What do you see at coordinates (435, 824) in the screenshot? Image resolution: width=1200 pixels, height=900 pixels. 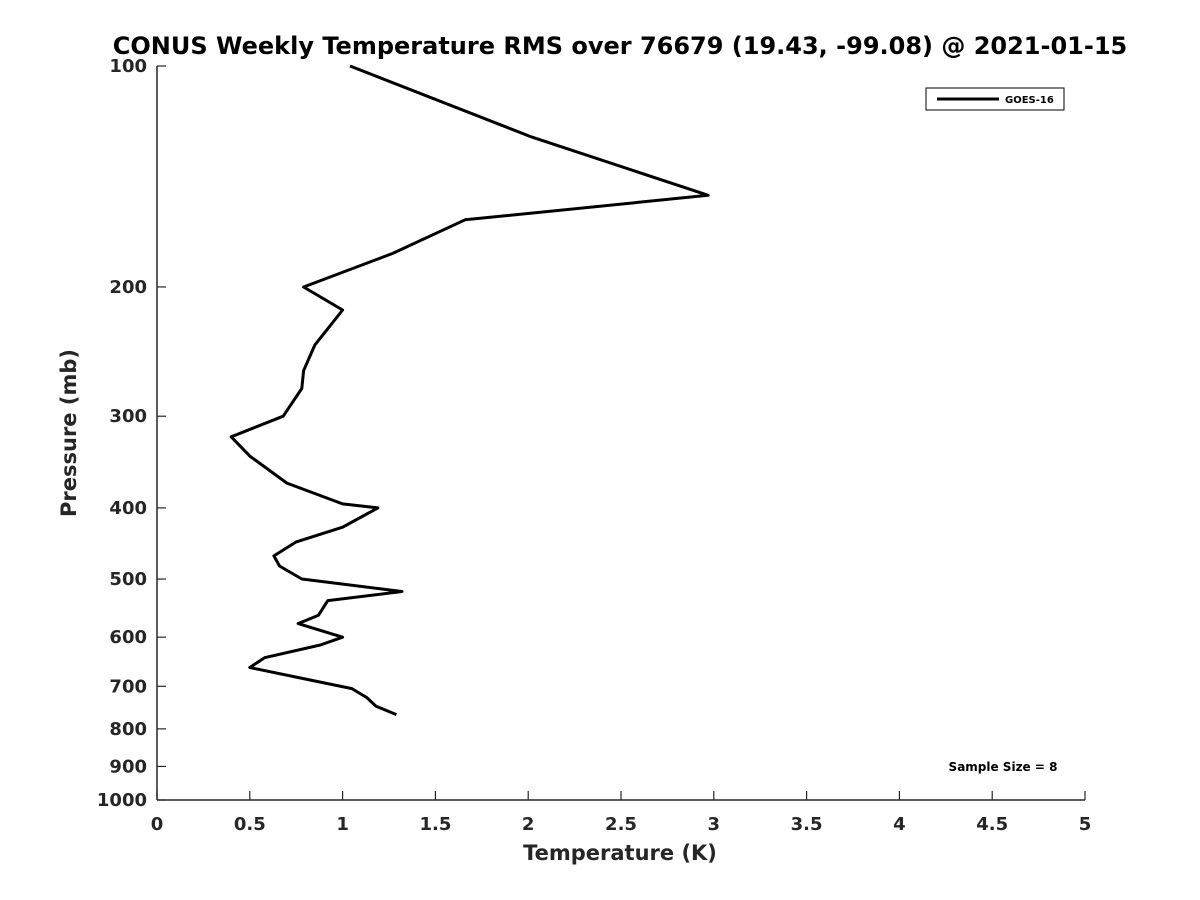 I see `x-tick-label: 1.5` at bounding box center [435, 824].